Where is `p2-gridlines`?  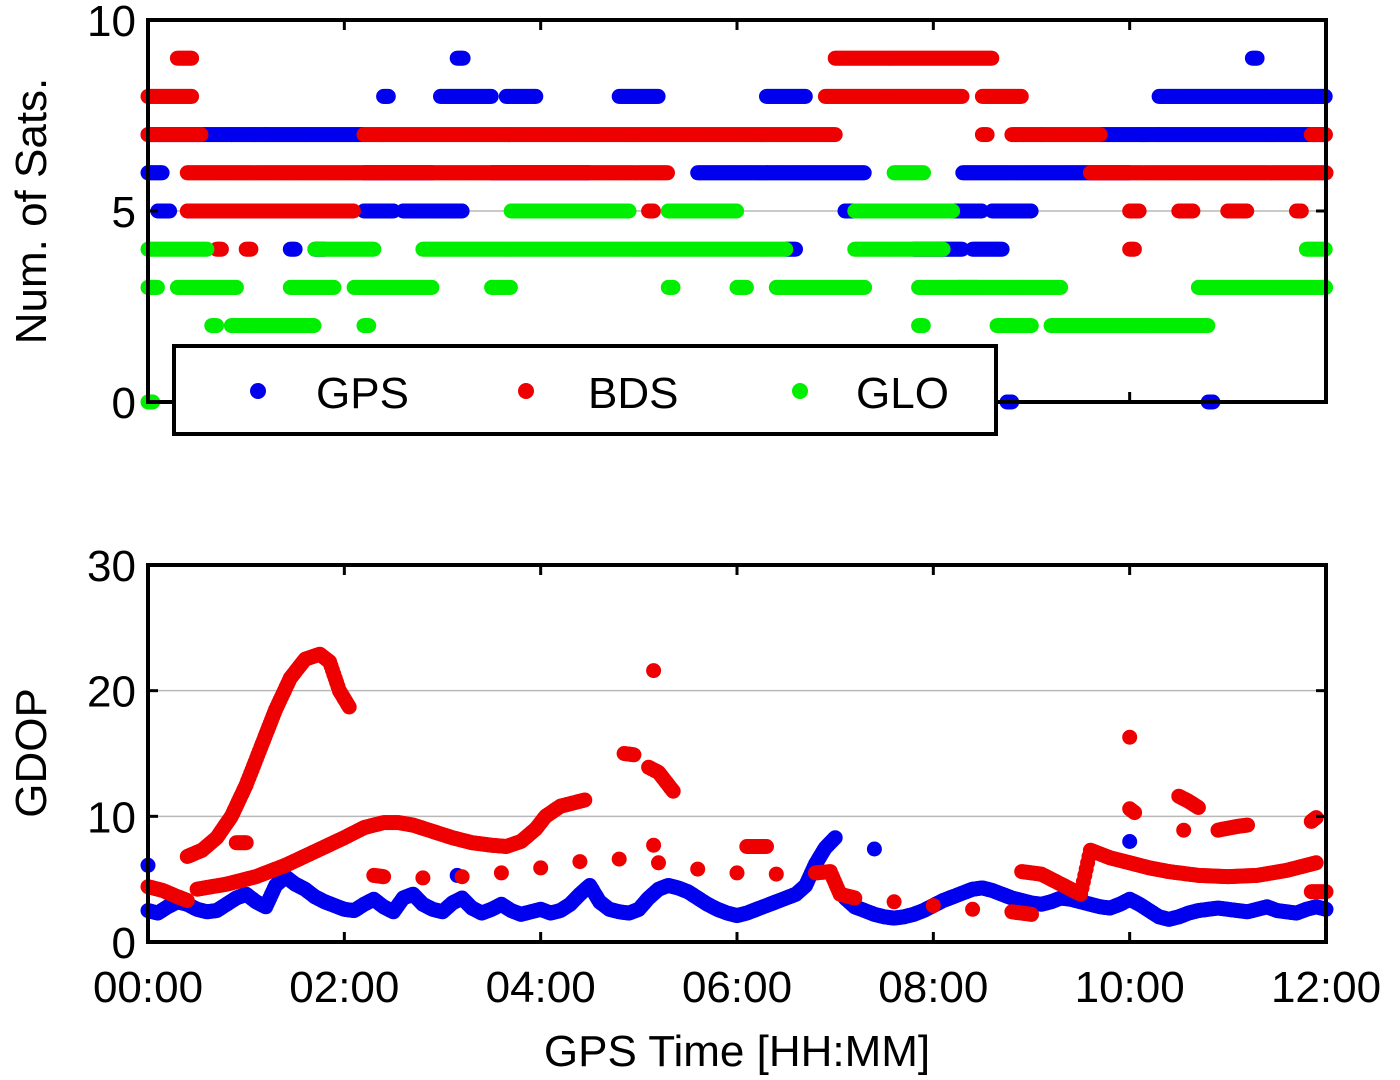 p2-gridlines is located at coordinates (737, 753).